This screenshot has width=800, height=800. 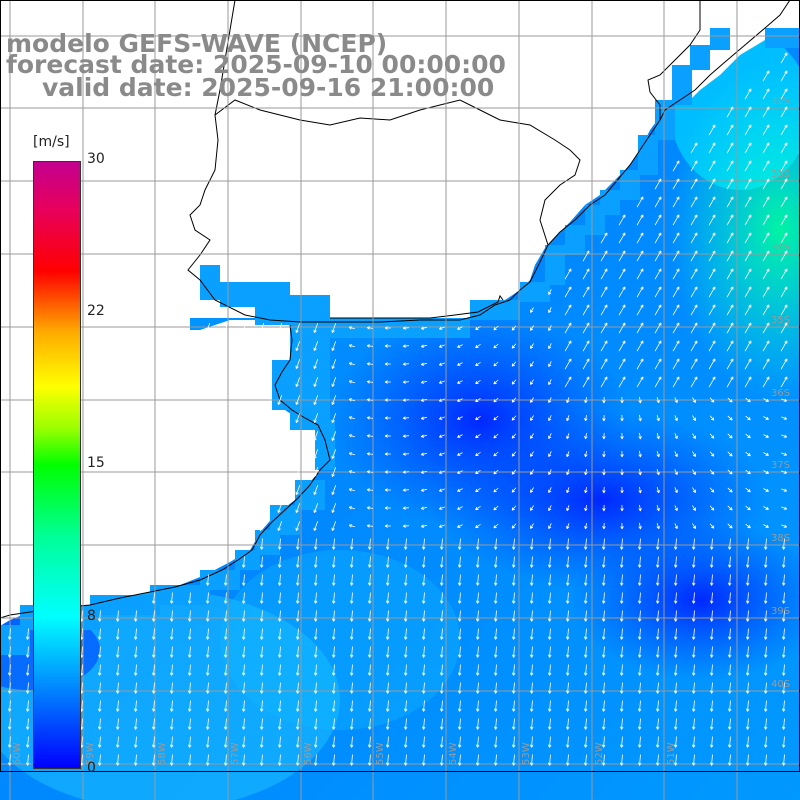 What do you see at coordinates (780, 247) in the screenshot?
I see `lat-label-34s: 34S` at bounding box center [780, 247].